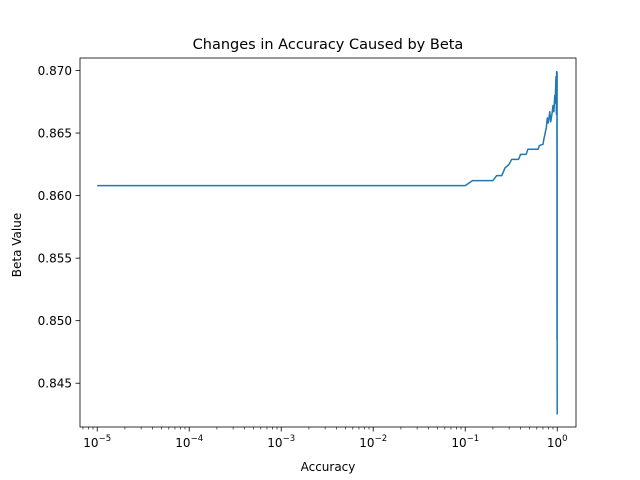  Describe the element at coordinates (55, 134) in the screenshot. I see `y-tick-label: 0.865` at that location.